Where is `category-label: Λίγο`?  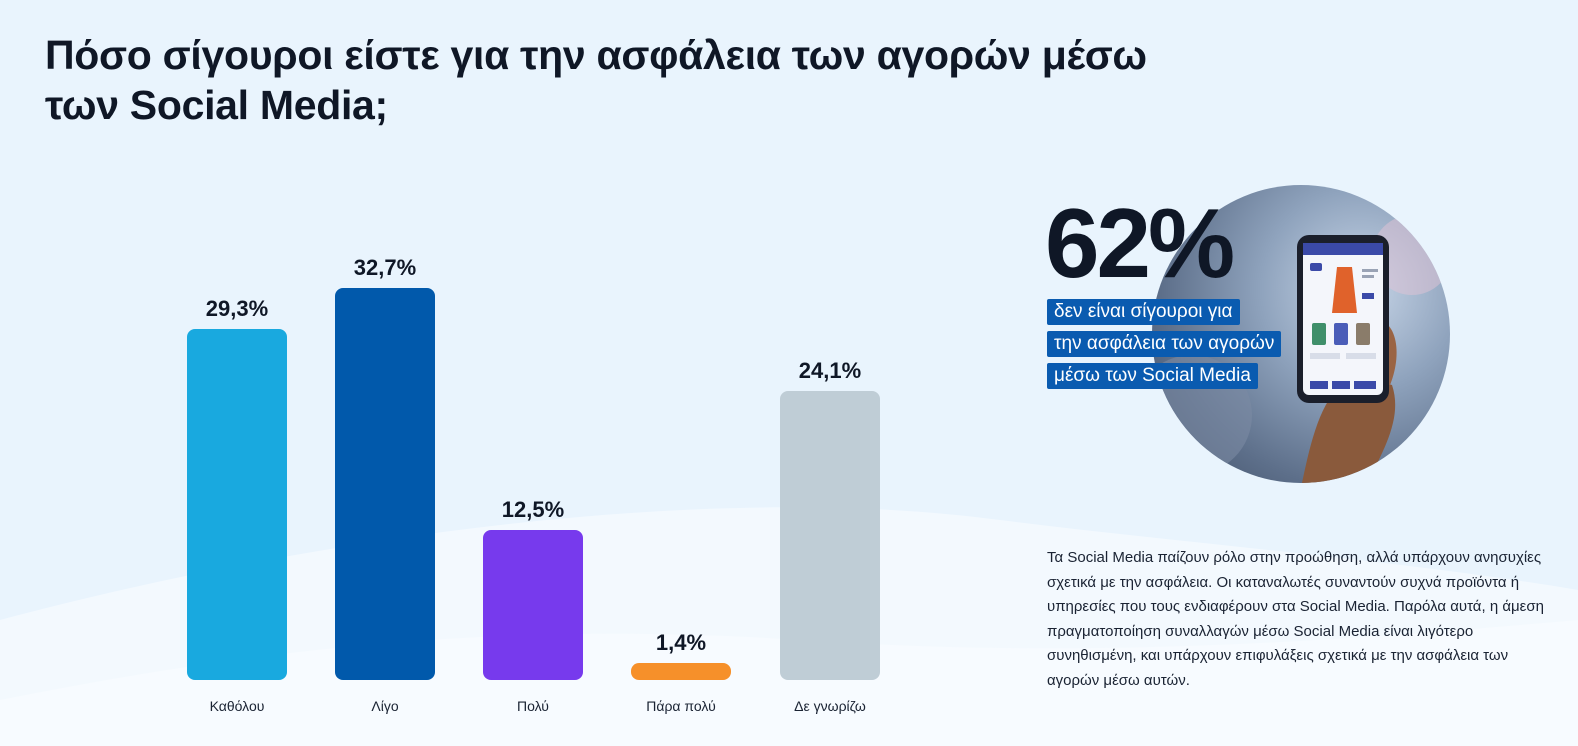 category-label: Λίγο is located at coordinates (385, 706).